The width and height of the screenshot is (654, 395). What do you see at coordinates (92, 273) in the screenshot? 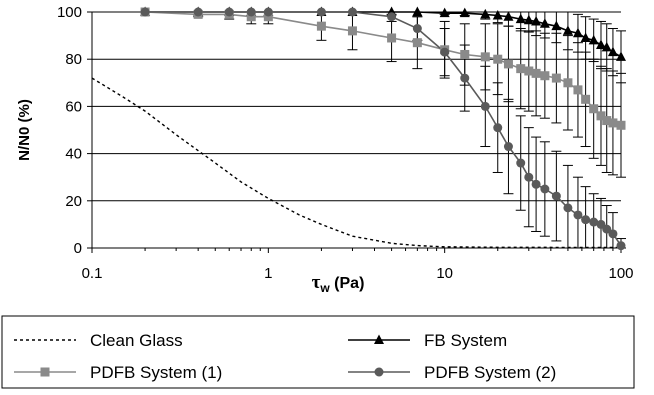
I see `x-tick-label: 0.1` at bounding box center [92, 273].